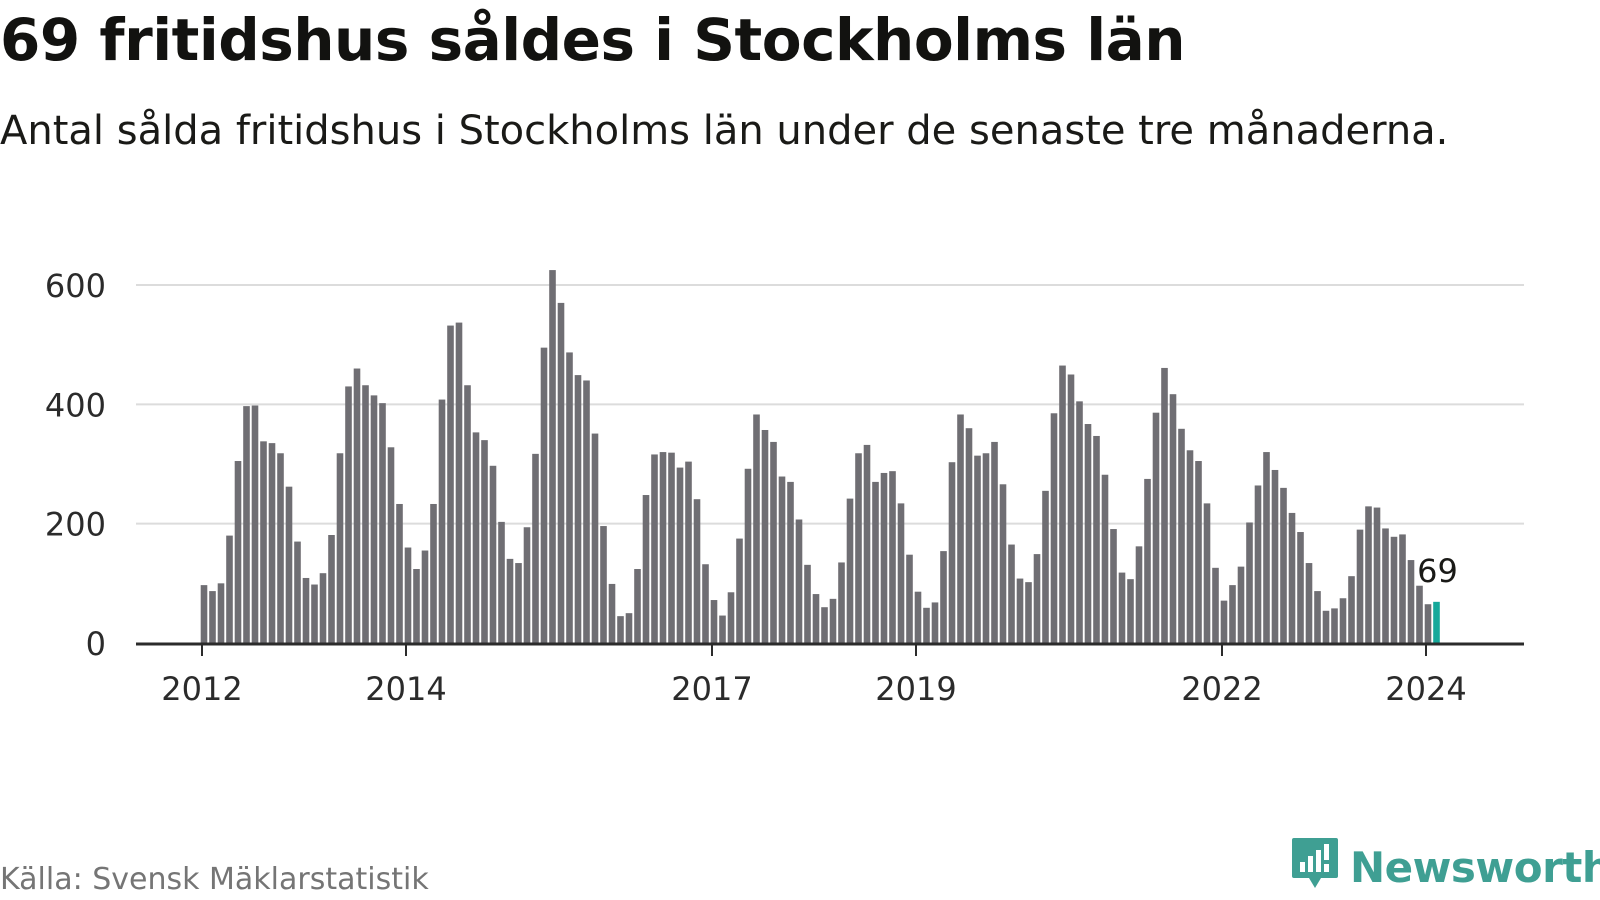 Image resolution: width=1600 pixels, height=900 pixels. Describe the element at coordinates (405, 689) in the screenshot. I see `x-tick-label: 2014` at that location.